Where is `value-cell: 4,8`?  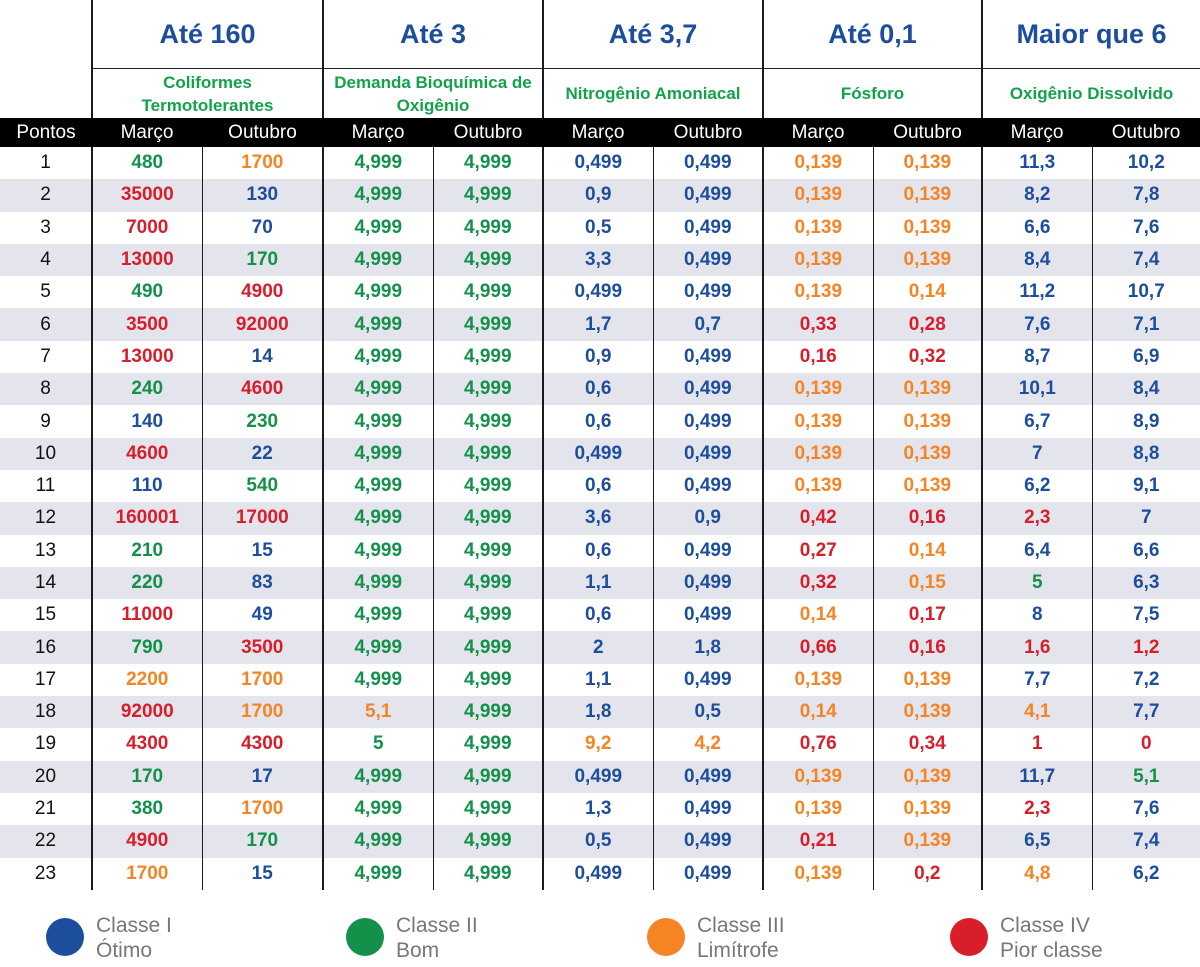
value-cell: 4,8 is located at coordinates (1037, 873).